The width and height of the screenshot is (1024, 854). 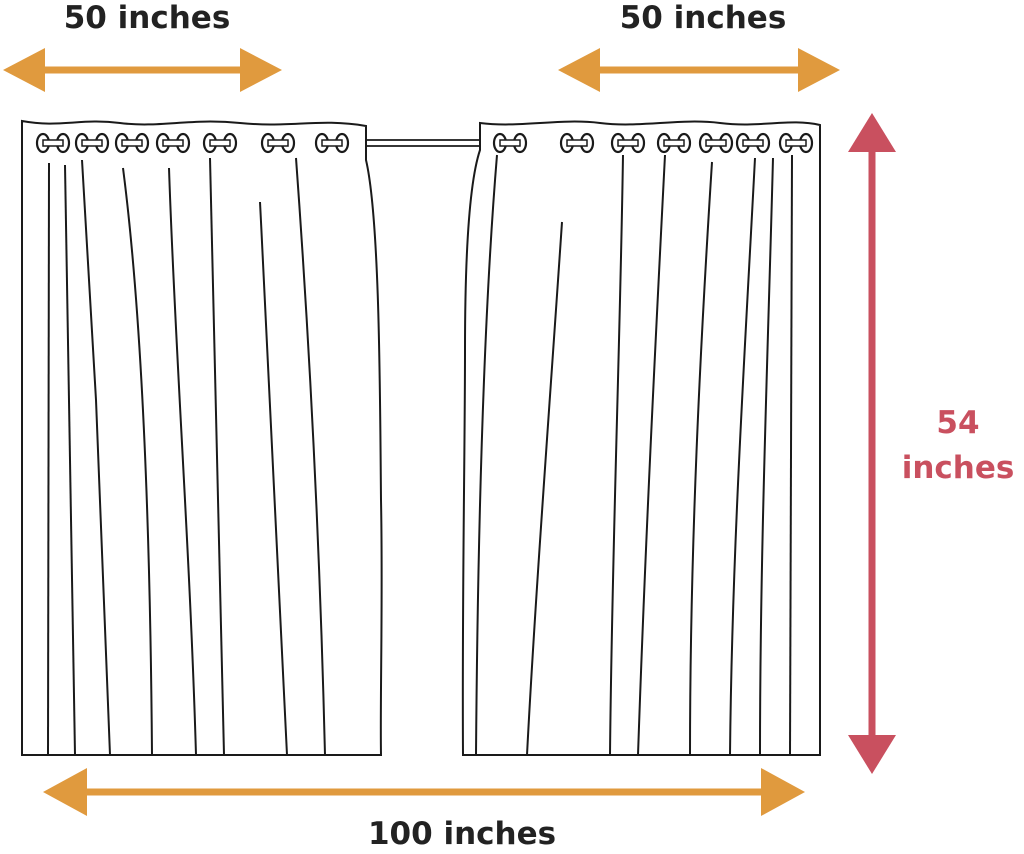 What do you see at coordinates (958, 468) in the screenshot?
I see `height-unit-label: inches` at bounding box center [958, 468].